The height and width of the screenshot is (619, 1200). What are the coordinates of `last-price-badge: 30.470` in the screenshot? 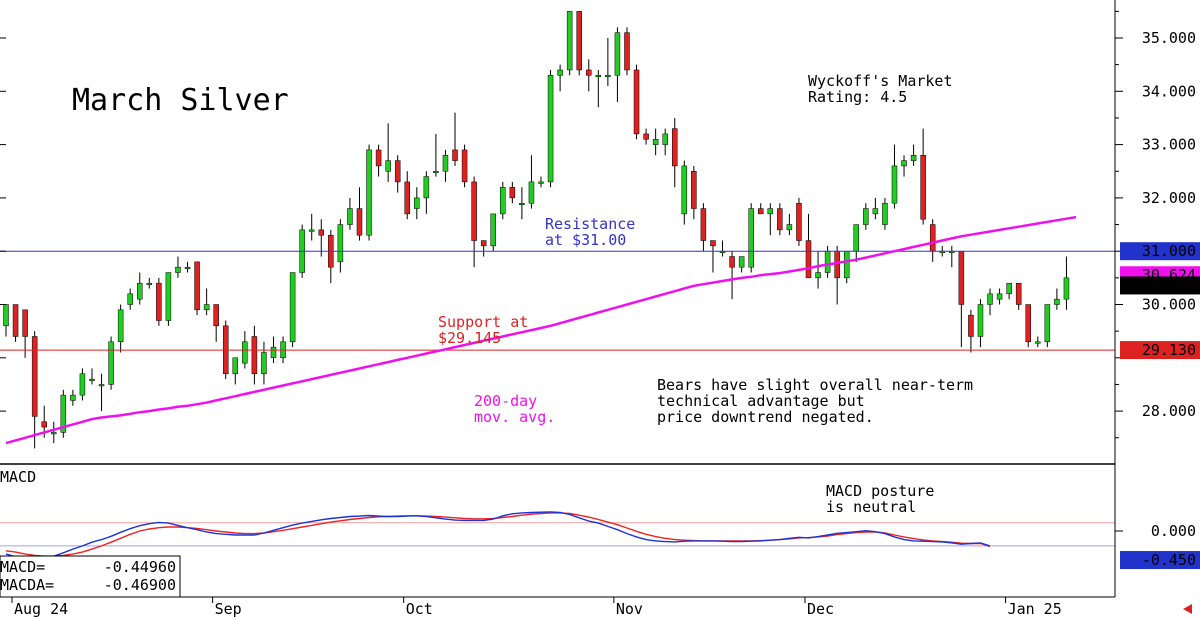 It's located at (1169, 285).